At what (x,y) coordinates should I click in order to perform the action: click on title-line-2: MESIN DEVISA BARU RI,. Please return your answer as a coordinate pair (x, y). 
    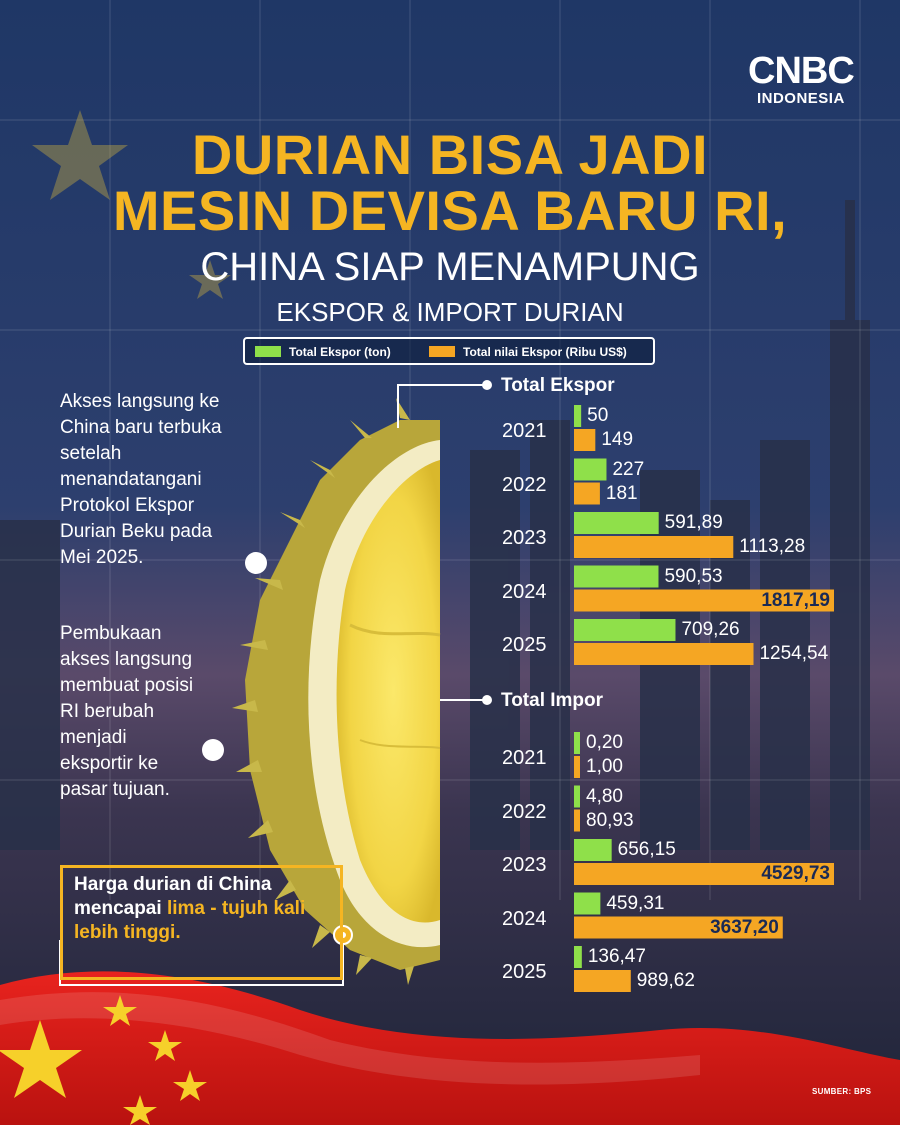
    Looking at the image, I should click on (450, 210).